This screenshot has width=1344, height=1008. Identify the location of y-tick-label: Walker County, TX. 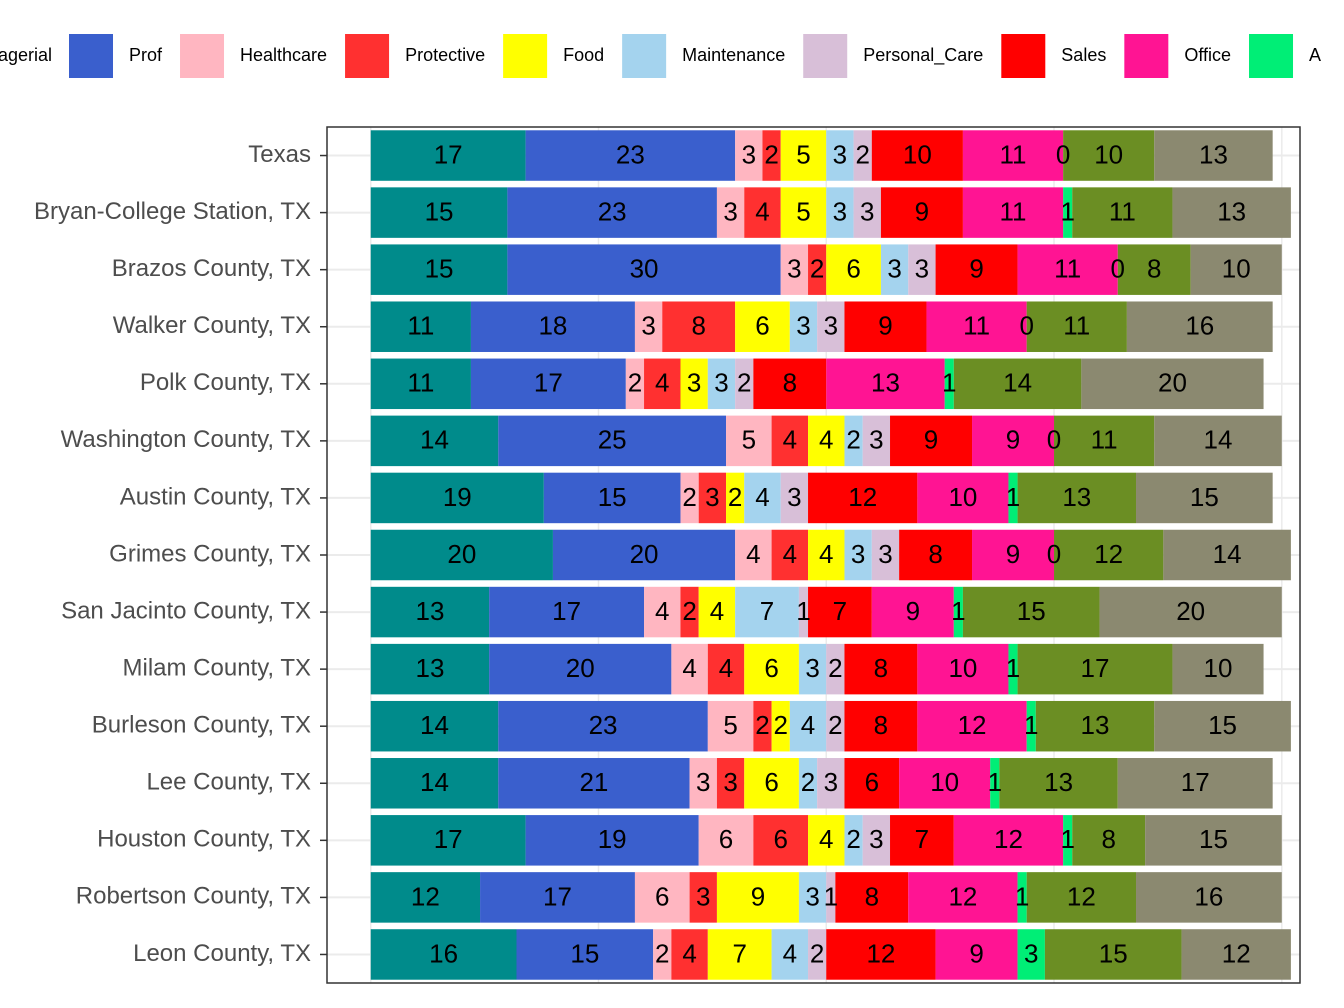
(212, 325).